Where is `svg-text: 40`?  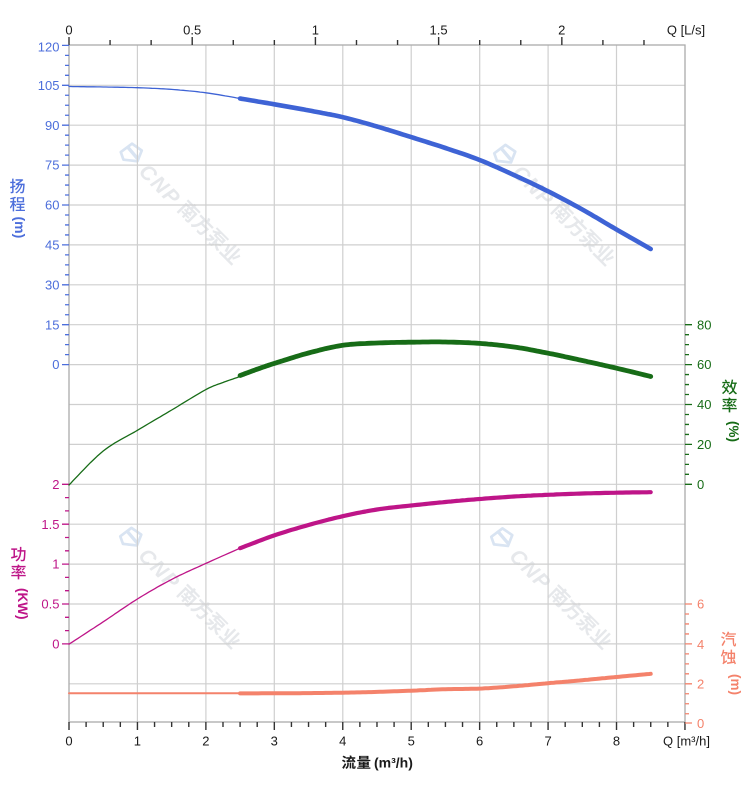
svg-text: 40 is located at coordinates (704, 404).